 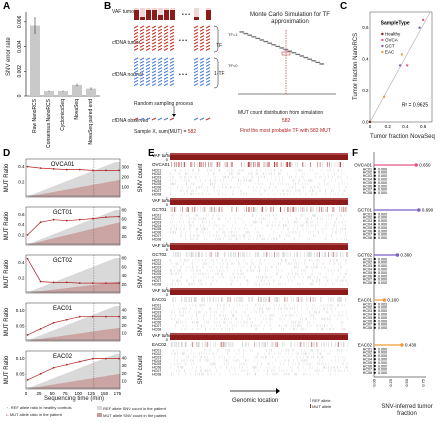 I want to click on legend-mut-patient: MUT allele ratio in the patient, so click(x=35, y=414).